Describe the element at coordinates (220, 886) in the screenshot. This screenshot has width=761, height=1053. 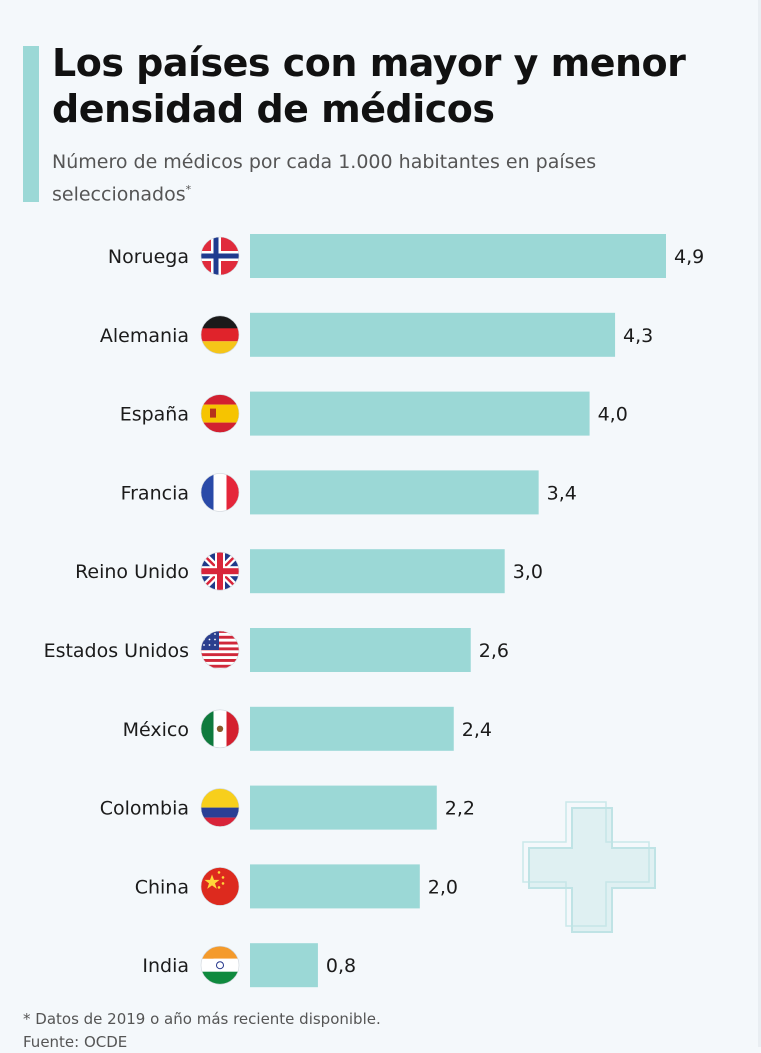
I see `china-flag-icon` at that location.